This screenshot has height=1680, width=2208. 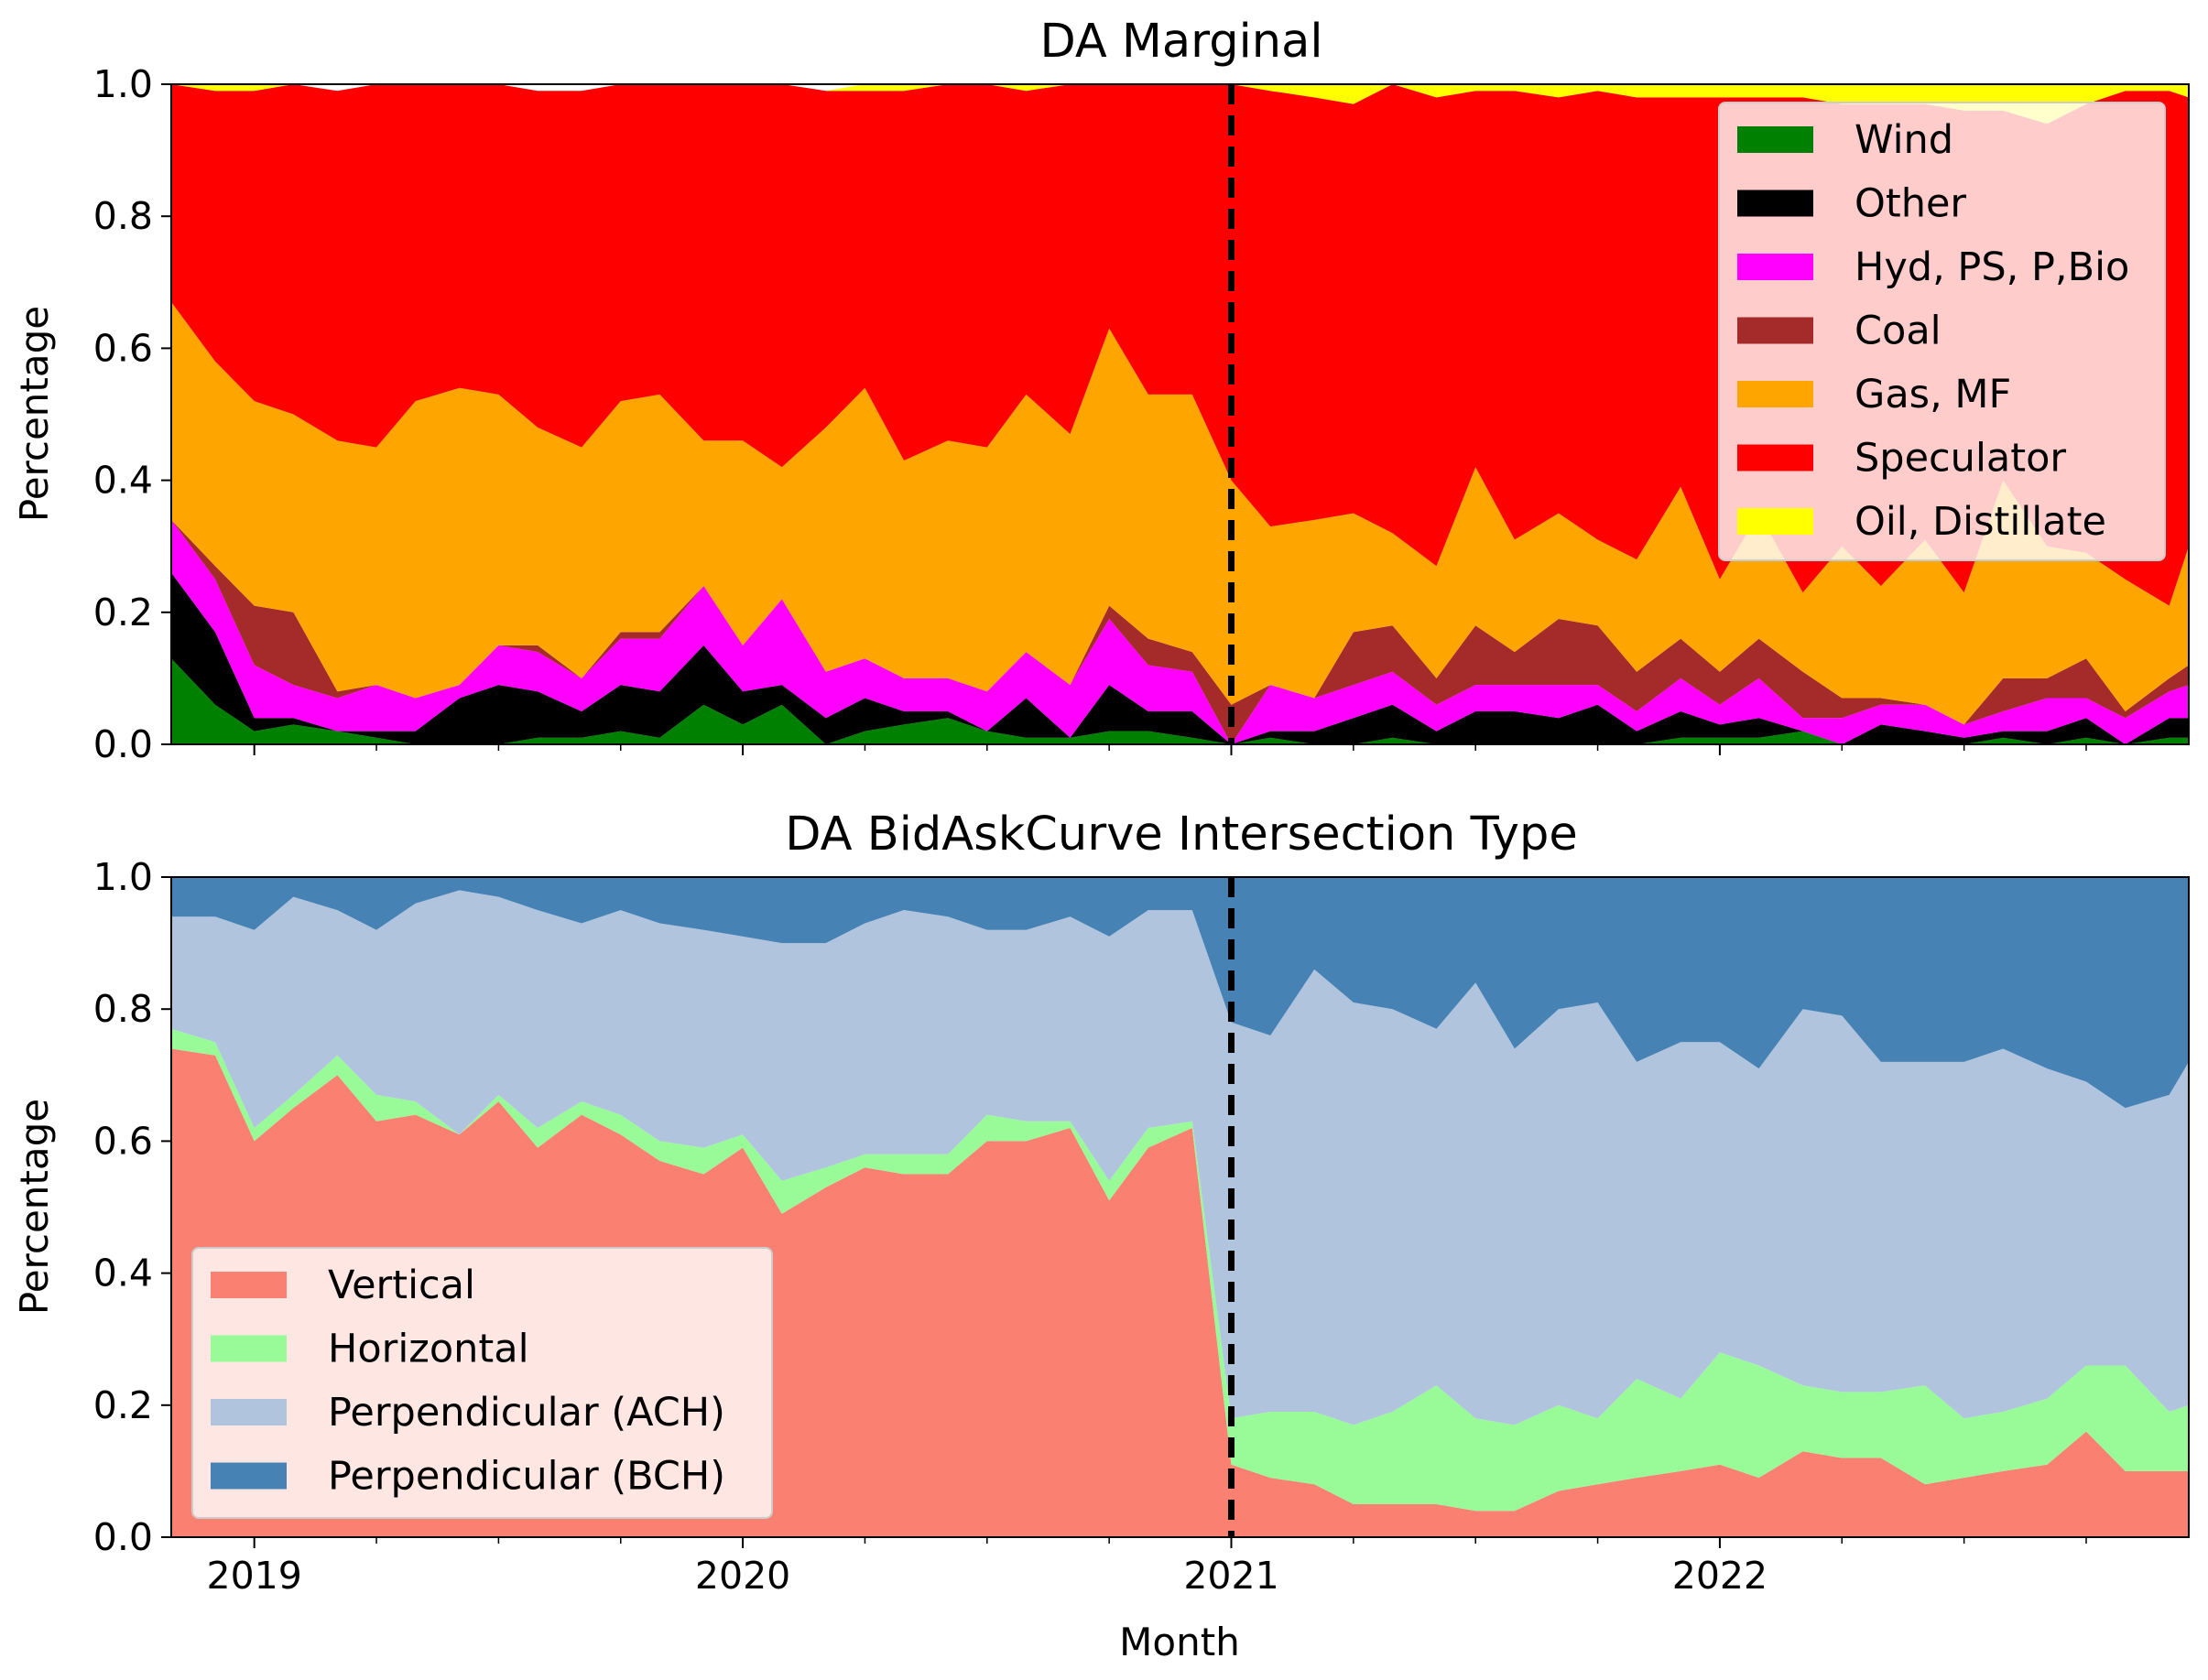 What do you see at coordinates (1720, 1576) in the screenshot?
I see `x-tick-label: 2022` at bounding box center [1720, 1576].